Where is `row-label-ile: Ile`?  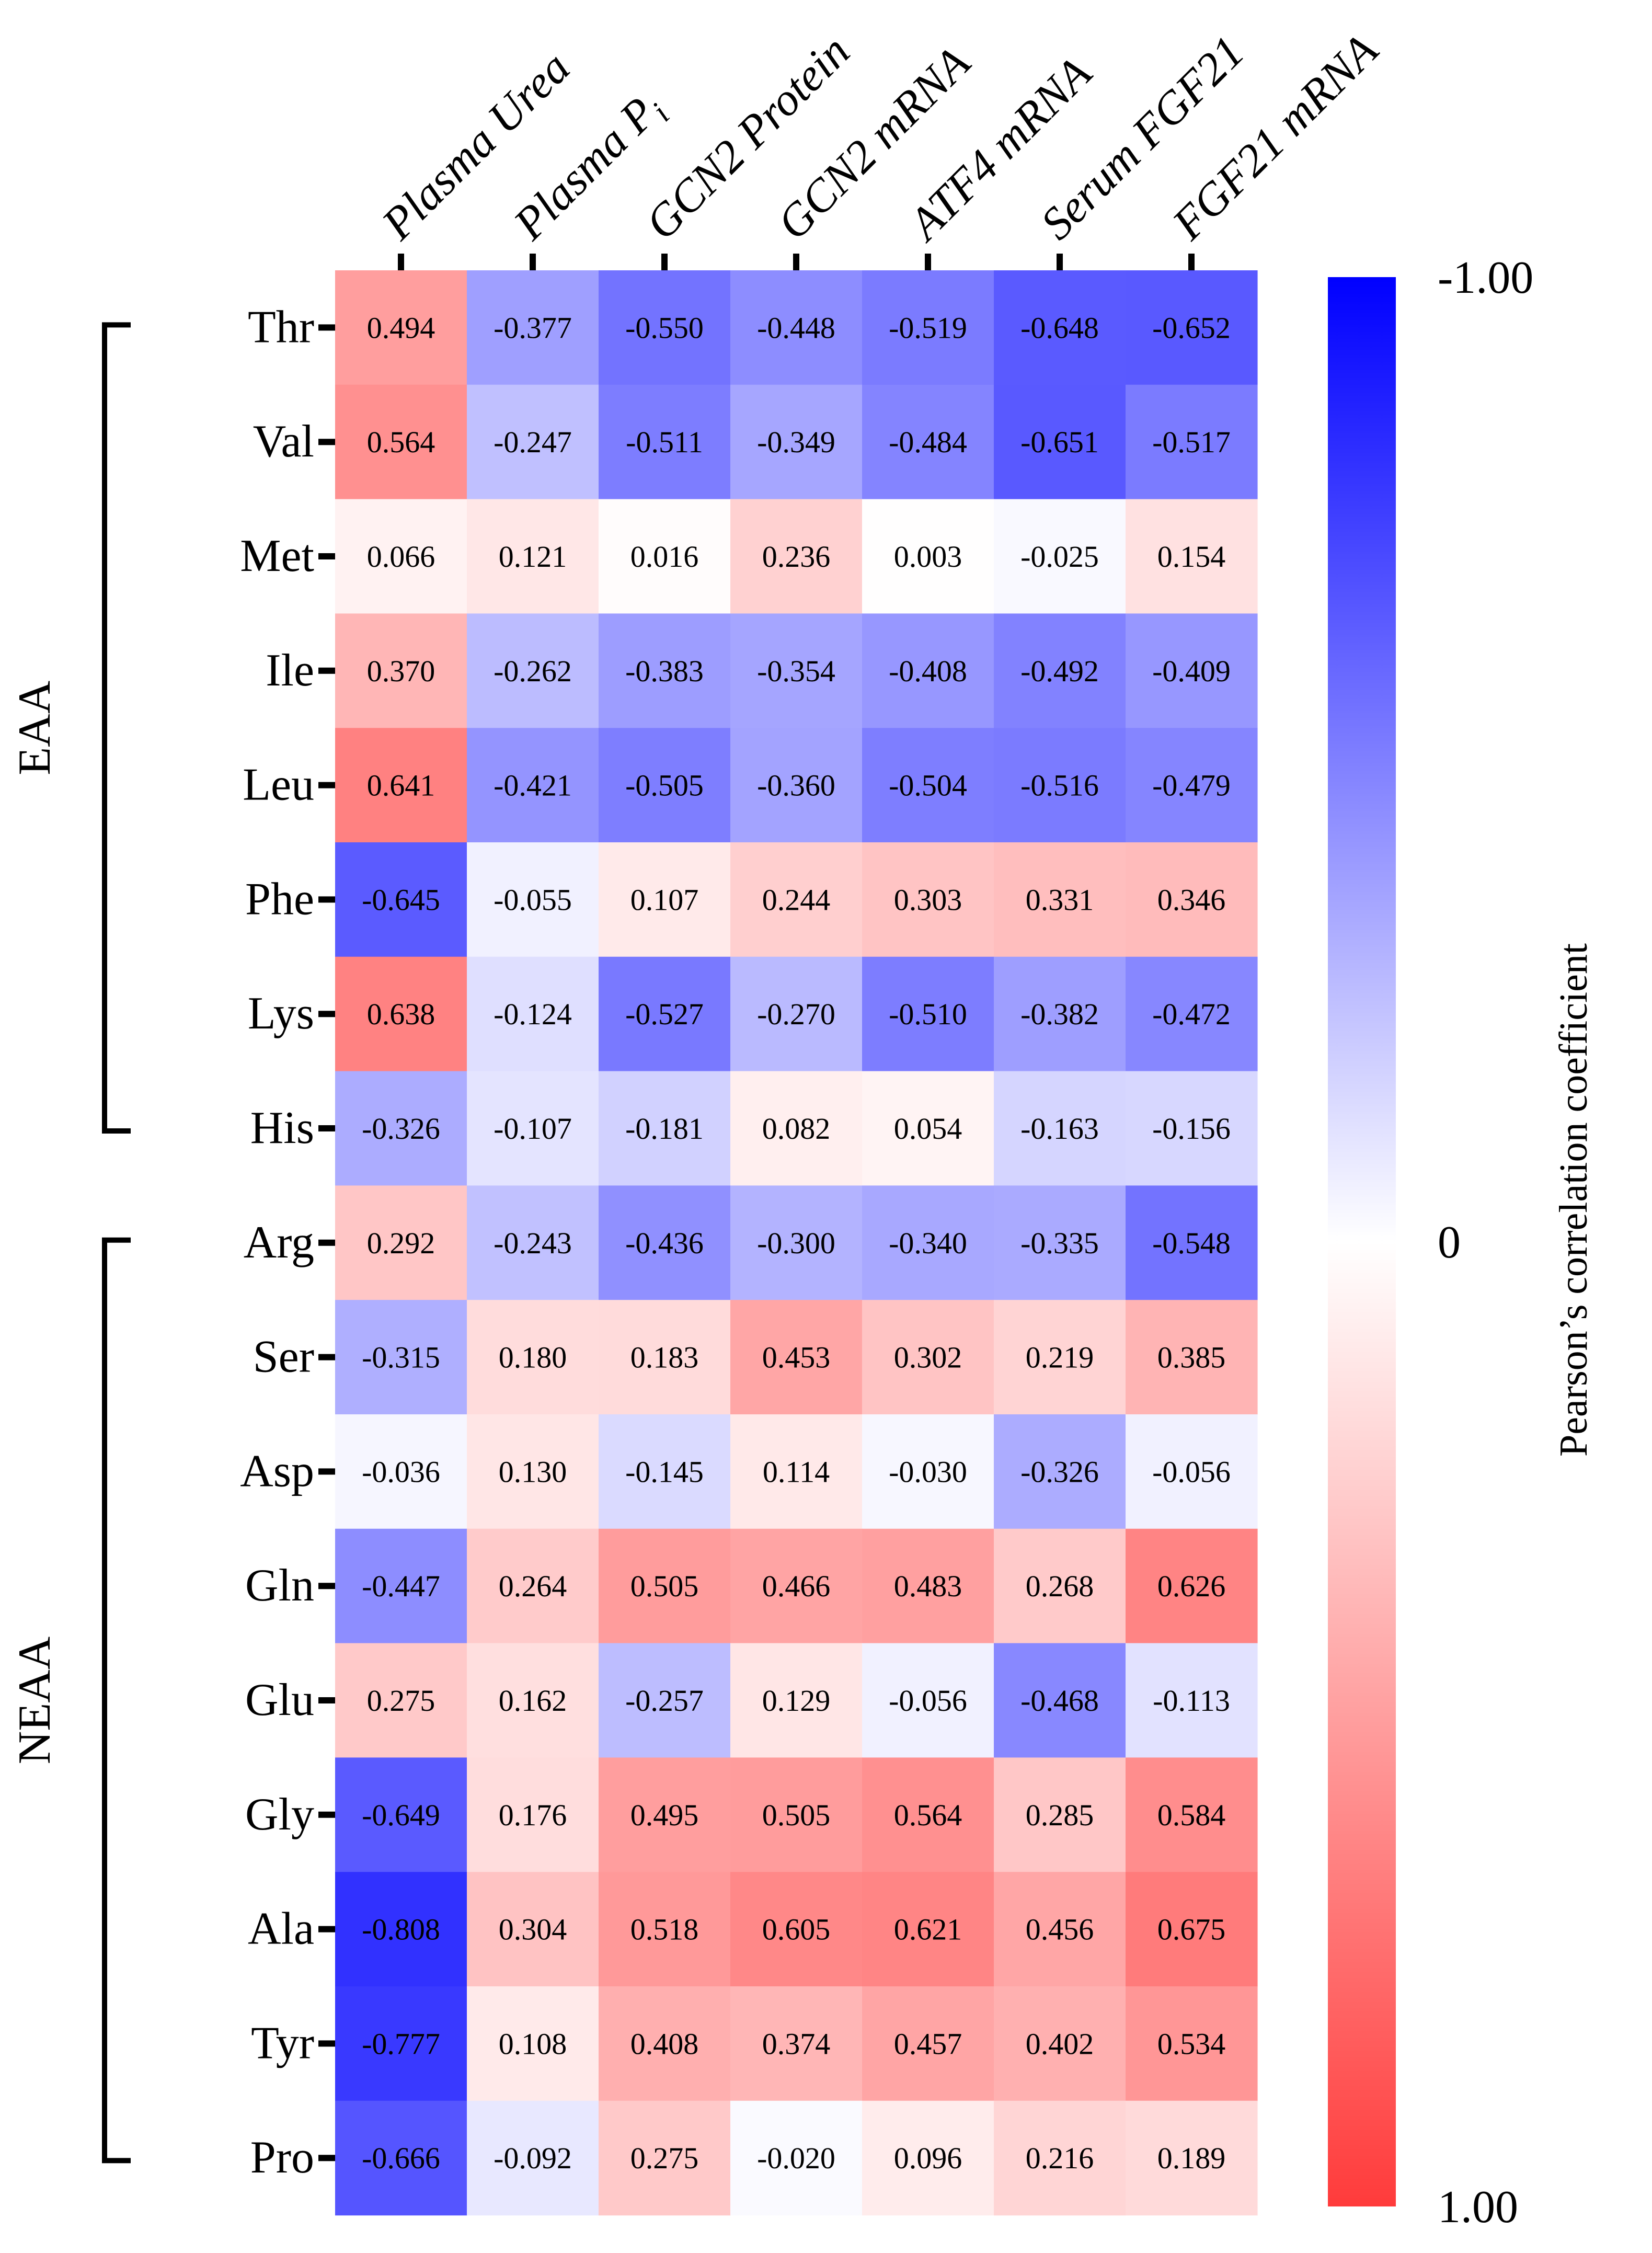 row-label-ile: Ile is located at coordinates (290, 670).